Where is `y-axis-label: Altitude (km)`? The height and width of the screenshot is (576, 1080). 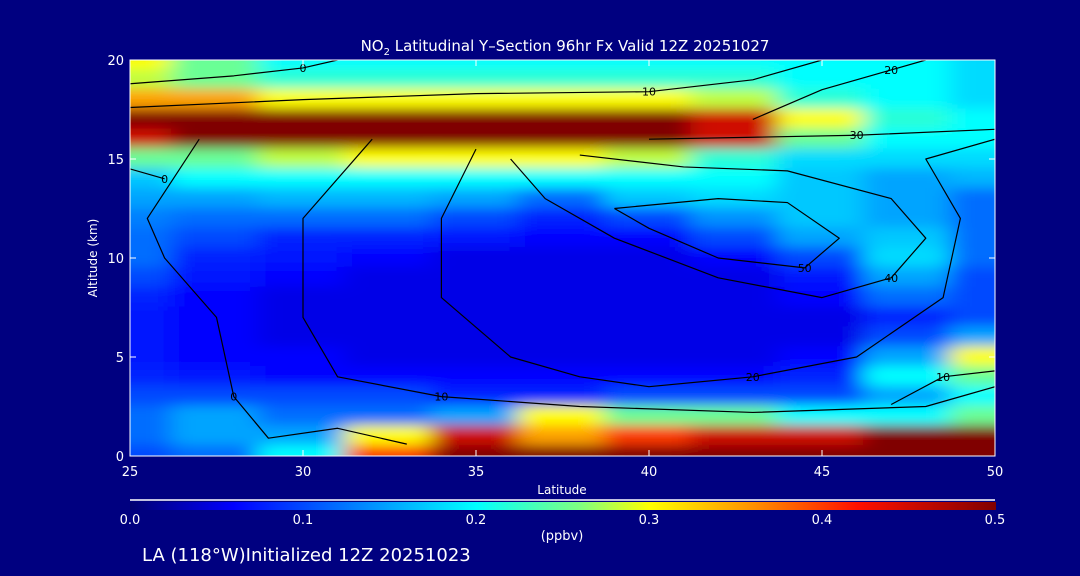
y-axis-label: Altitude (km) is located at coordinates (93, 258).